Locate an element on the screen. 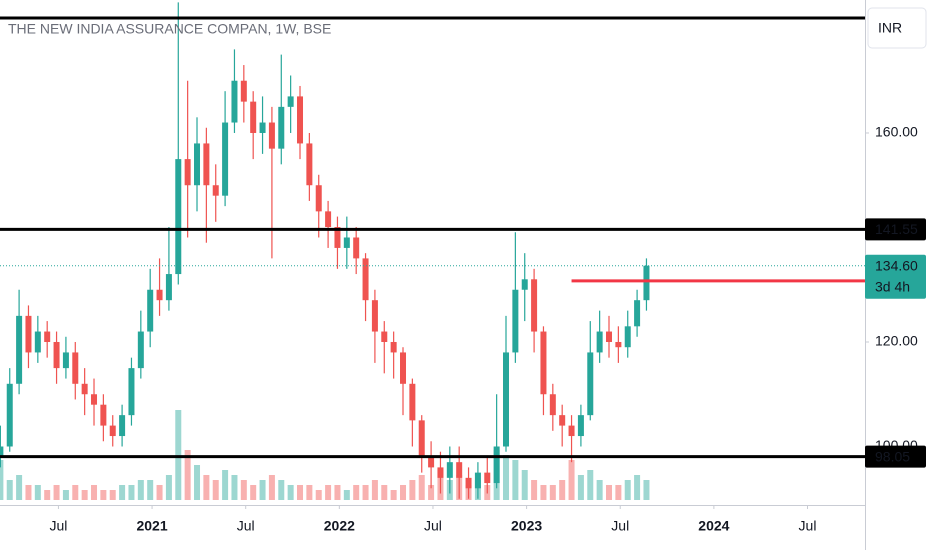 This screenshot has height=550, width=932. price-label-box is located at coordinates (895, 229).